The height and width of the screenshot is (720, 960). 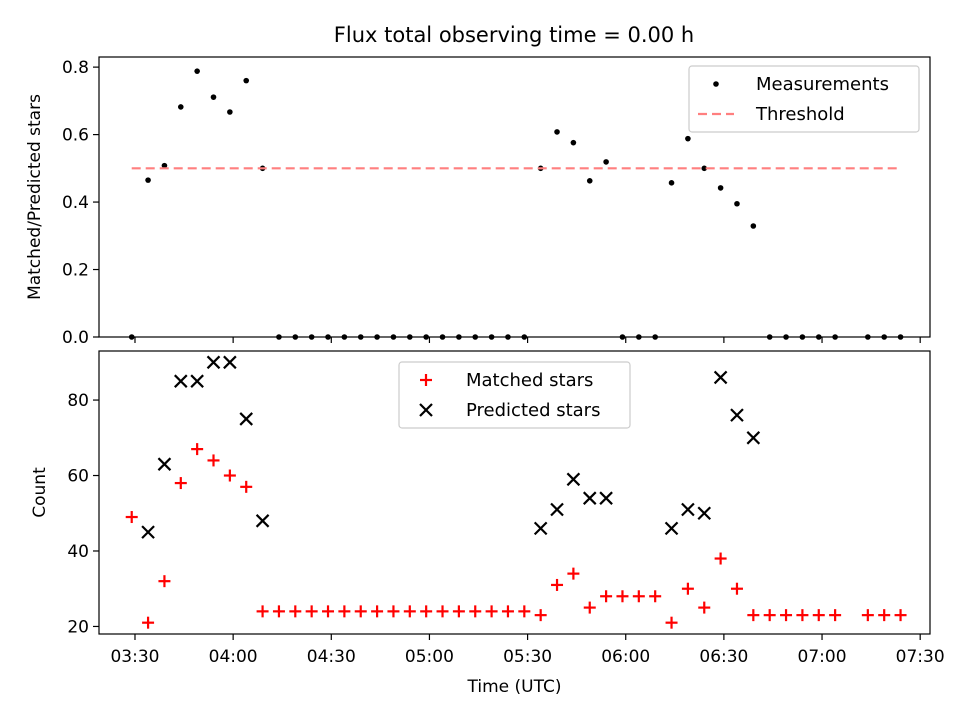 What do you see at coordinates (78, 477) in the screenshot?
I see `bottom-ytick-label: 60` at bounding box center [78, 477].